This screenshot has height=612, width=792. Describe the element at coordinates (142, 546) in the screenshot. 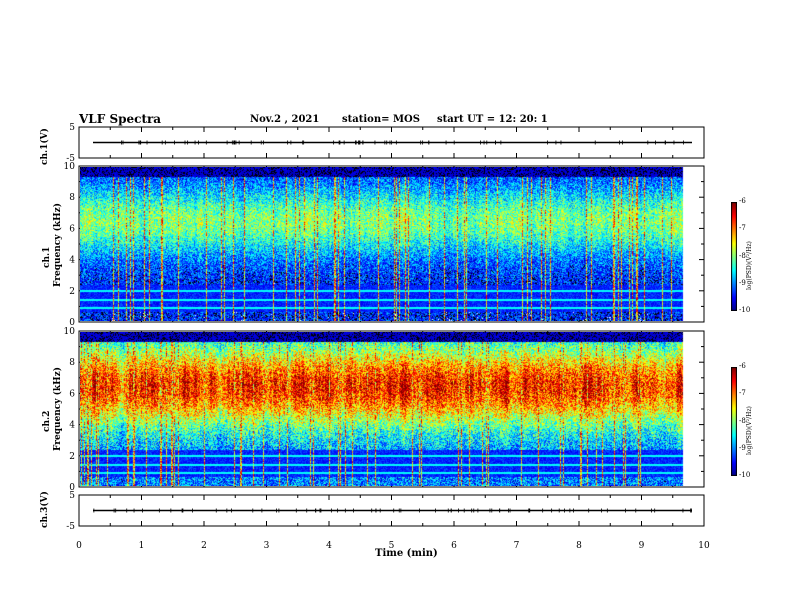

I see `x-tick-label: 1` at that location.